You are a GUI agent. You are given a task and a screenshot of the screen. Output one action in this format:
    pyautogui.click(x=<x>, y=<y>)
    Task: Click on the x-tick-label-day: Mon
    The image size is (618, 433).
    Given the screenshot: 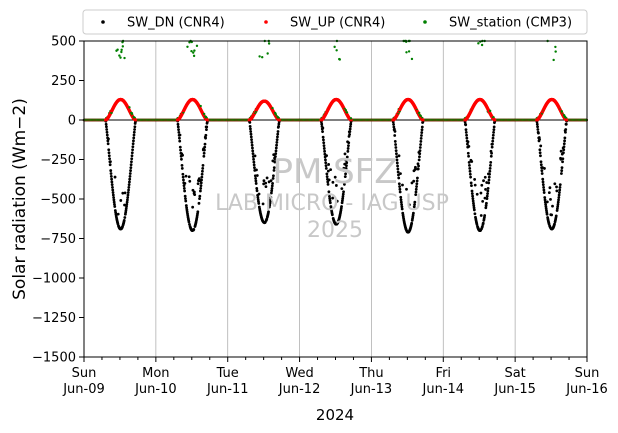 What is the action you would take?
    pyautogui.click(x=155, y=373)
    